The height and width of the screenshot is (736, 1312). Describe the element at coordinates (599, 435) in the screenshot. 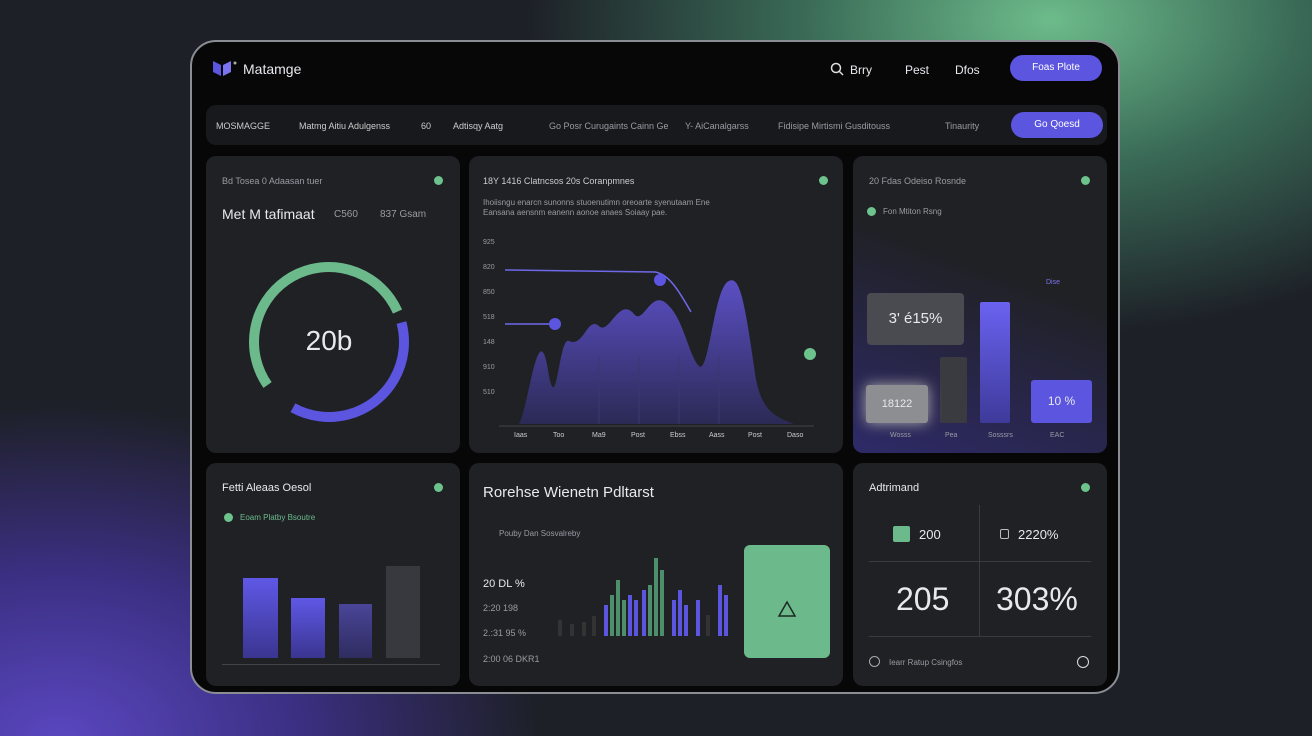

I see `x-label: Ma9` at that location.